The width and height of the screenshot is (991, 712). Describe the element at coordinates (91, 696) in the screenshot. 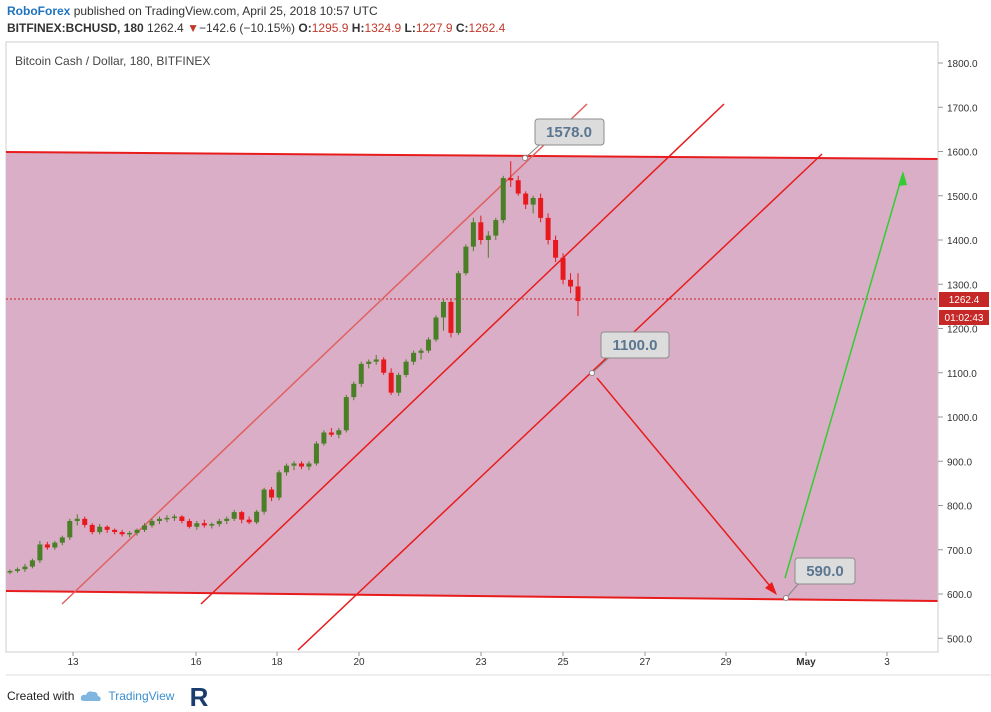

I see `cloud-icon` at that location.